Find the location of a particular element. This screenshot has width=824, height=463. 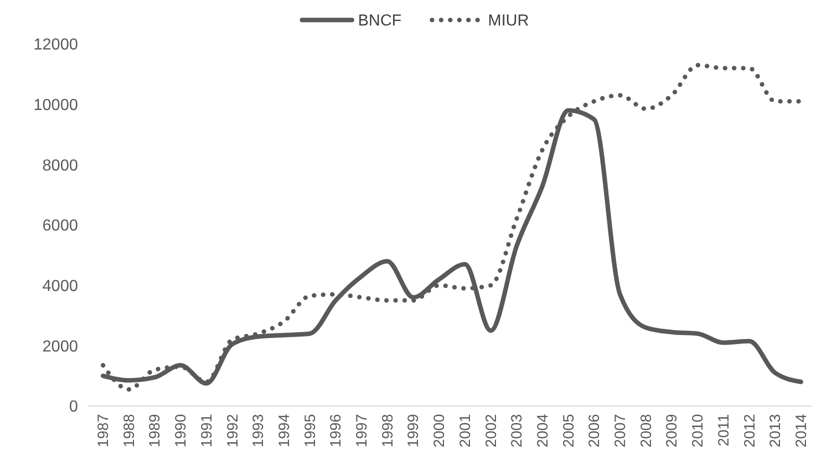

y-tick-label: 10000 is located at coordinates (56, 105).